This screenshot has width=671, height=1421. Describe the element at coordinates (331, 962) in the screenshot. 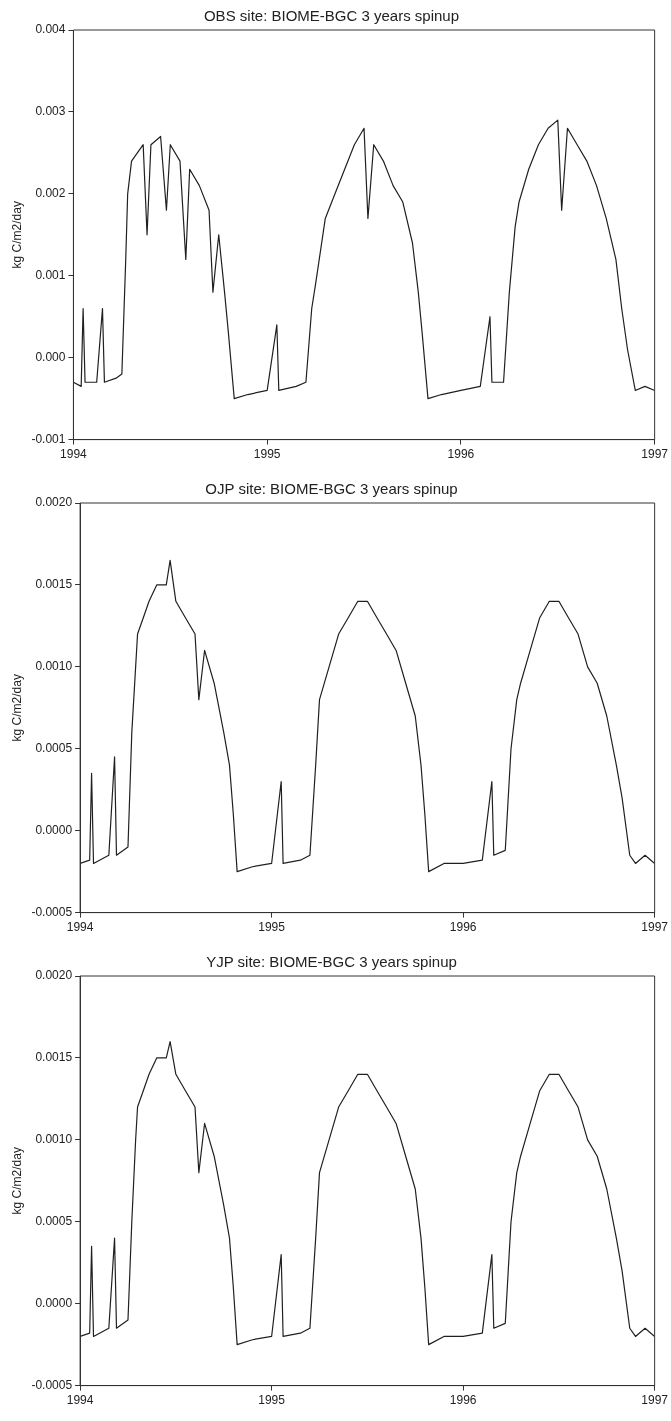

I see `chart-title: YJP site: BIOME-BGC 3 years spinup` at that location.